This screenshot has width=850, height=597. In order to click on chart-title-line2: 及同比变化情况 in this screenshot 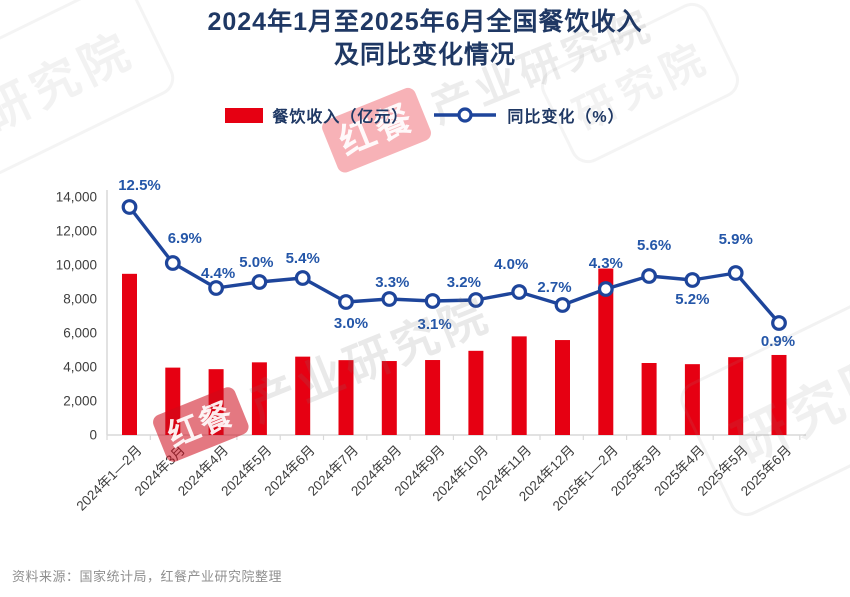, I will do `click(424, 55)`.